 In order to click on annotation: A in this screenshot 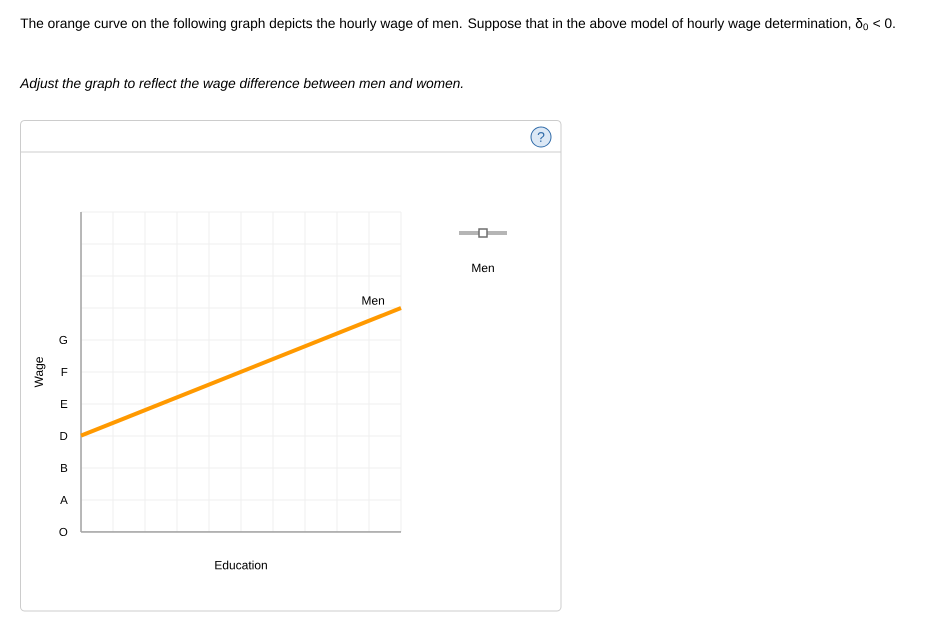, I will do `click(64, 500)`.